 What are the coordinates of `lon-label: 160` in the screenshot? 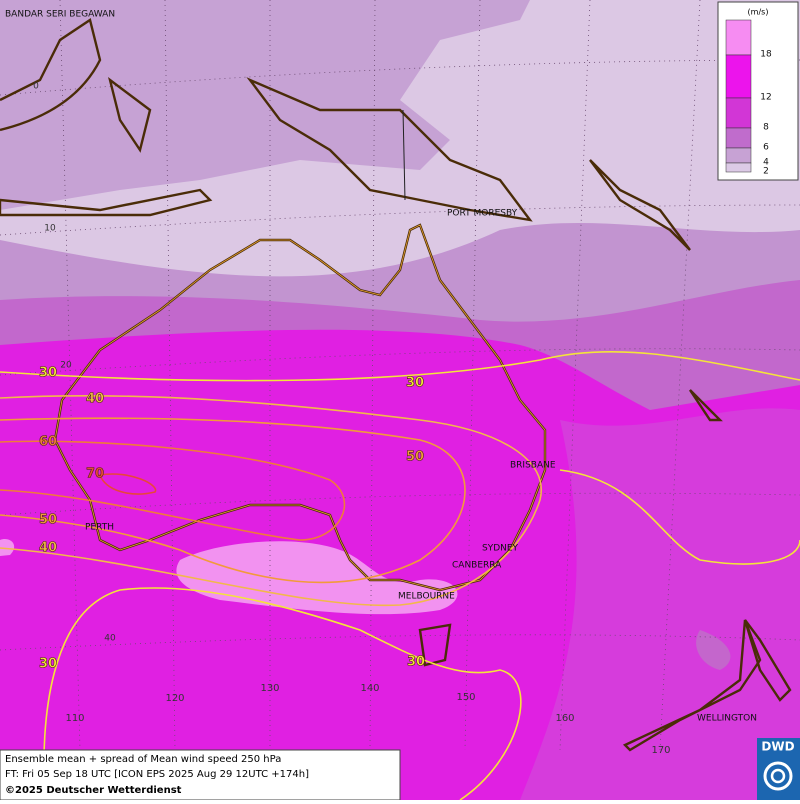 It's located at (564, 718).